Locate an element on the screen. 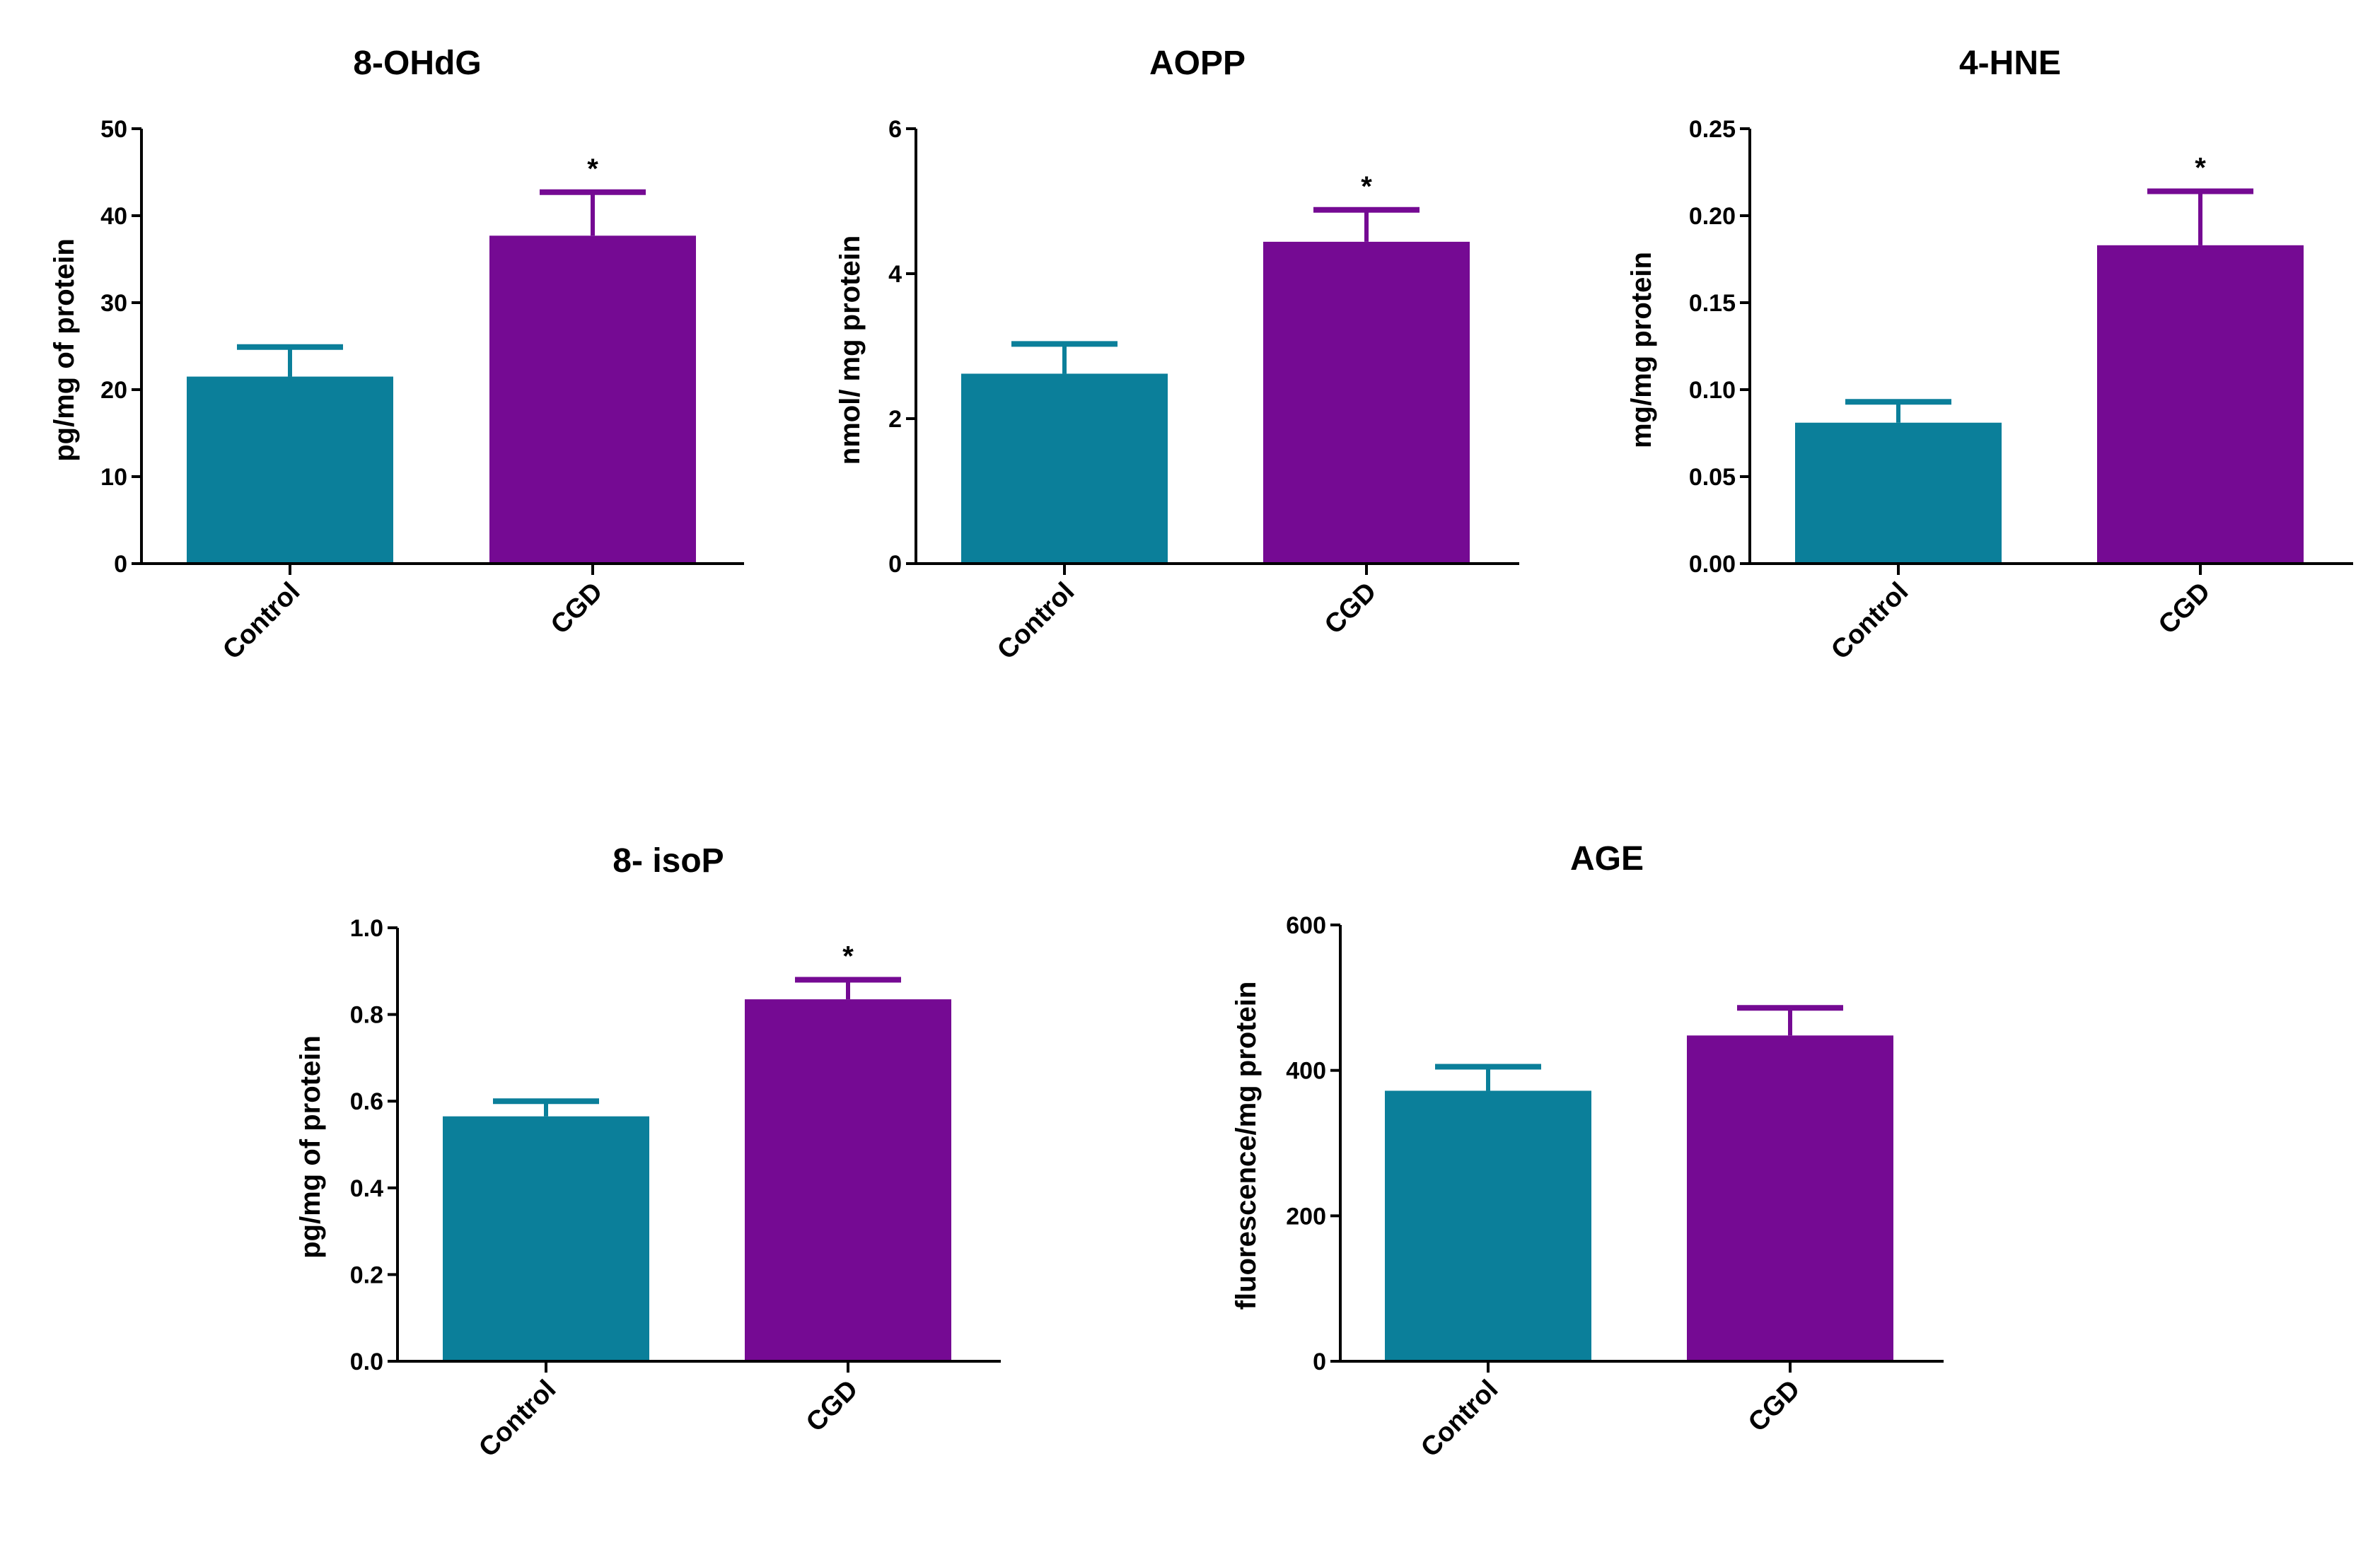 Image resolution: width=2380 pixels, height=1543 pixels. y-tick-label: 20 is located at coordinates (114, 391).